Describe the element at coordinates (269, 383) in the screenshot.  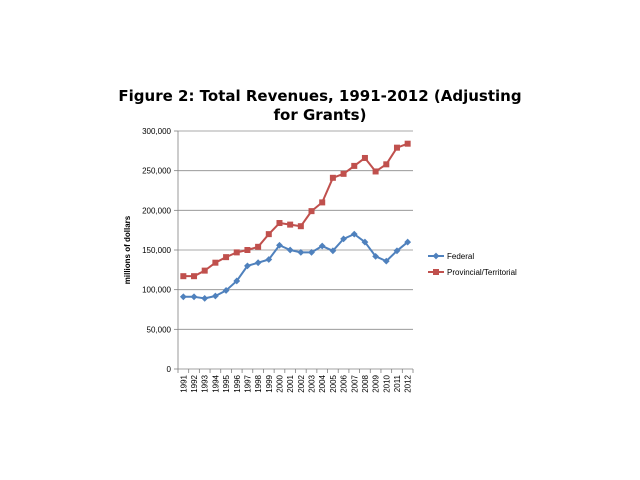
I see `x-tick-label-1999: 1999` at that location.